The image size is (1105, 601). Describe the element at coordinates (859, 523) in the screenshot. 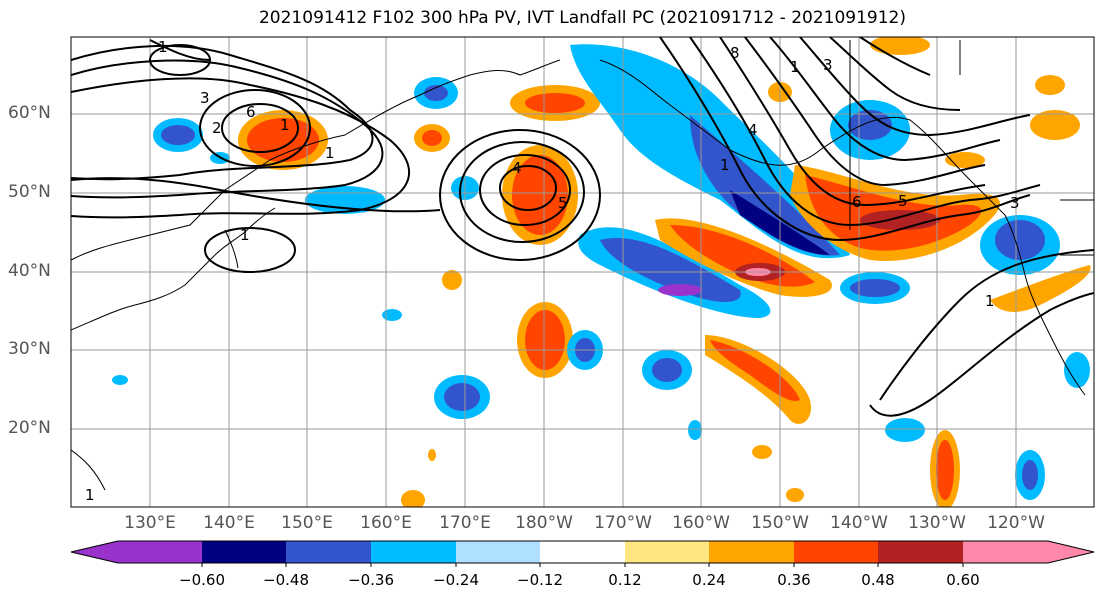

I see `lon-label: 140°W` at that location.